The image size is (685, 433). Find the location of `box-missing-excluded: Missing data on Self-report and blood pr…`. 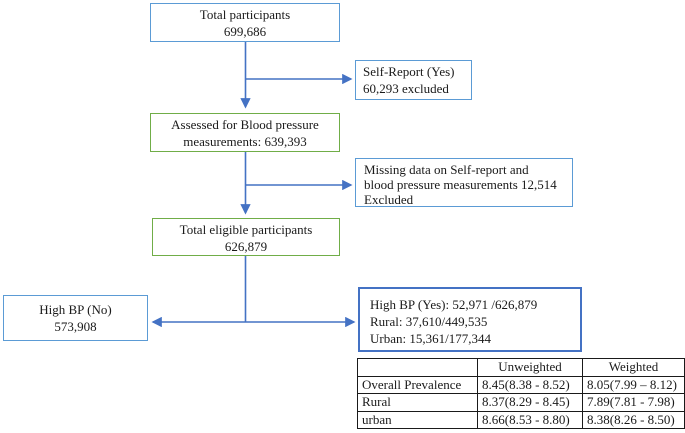

box-missing-excluded: Missing data on Self-report and blood pr… is located at coordinates (464, 182).